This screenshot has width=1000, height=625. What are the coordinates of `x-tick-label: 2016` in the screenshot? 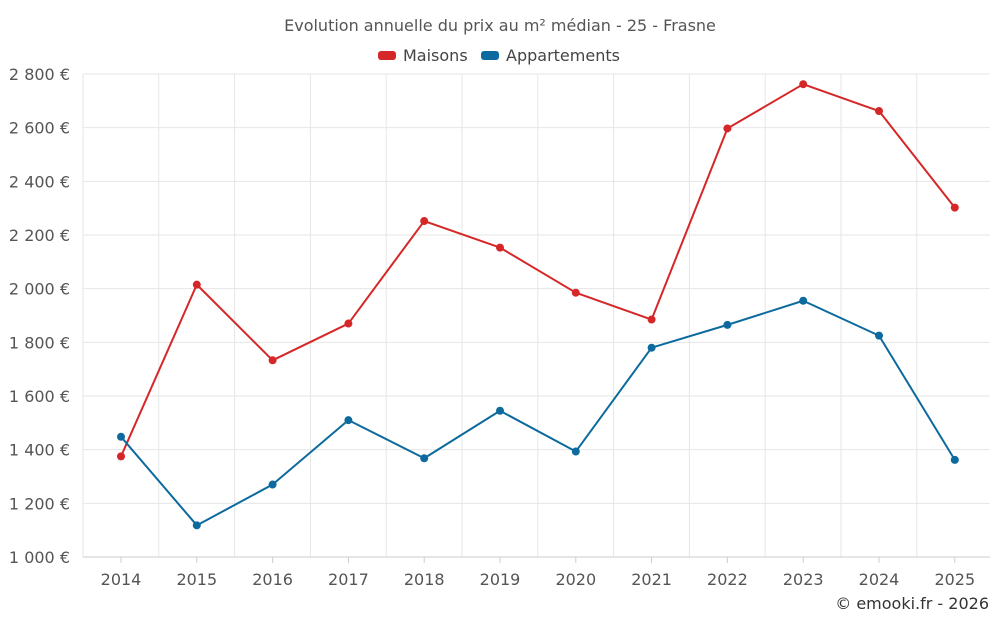 It's located at (272, 579).